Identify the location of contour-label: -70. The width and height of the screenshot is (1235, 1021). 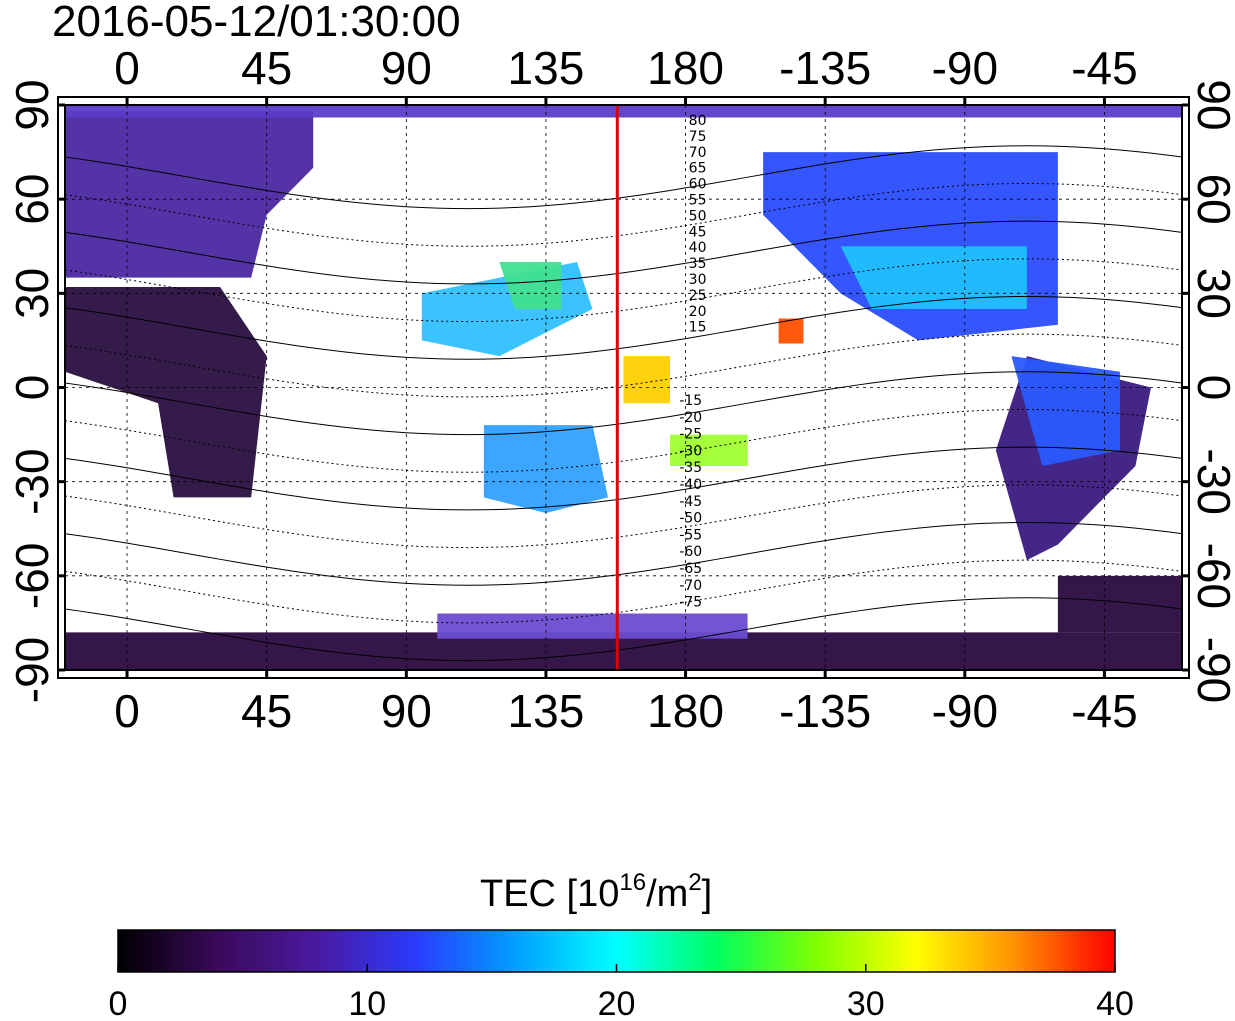
(690, 586).